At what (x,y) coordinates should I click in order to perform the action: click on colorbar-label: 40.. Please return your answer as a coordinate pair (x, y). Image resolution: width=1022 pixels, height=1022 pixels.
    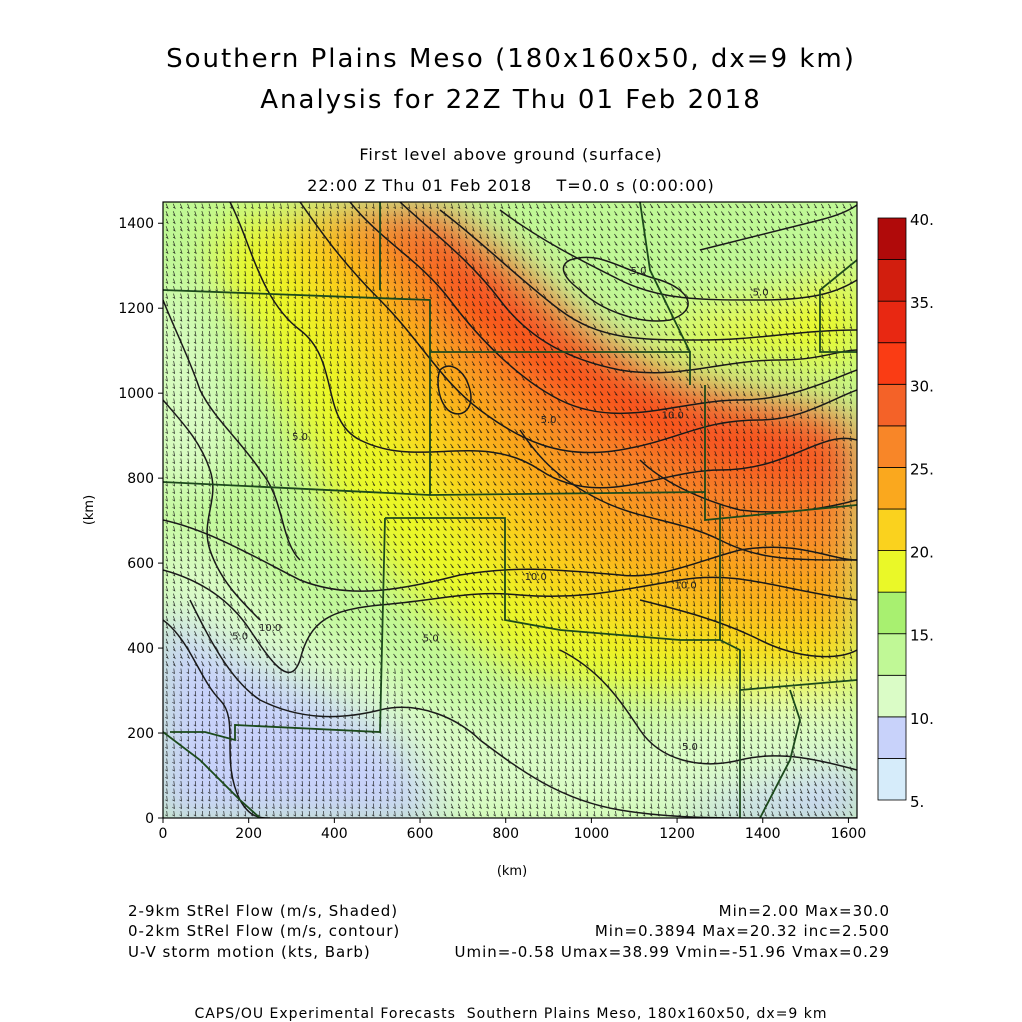
    Looking at the image, I should click on (922, 220).